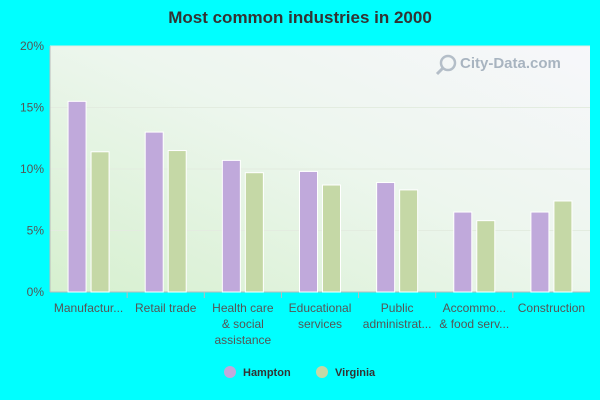 This screenshot has height=400, width=600. Describe the element at coordinates (36, 231) in the screenshot. I see `y-tick-label: 5%` at that location.